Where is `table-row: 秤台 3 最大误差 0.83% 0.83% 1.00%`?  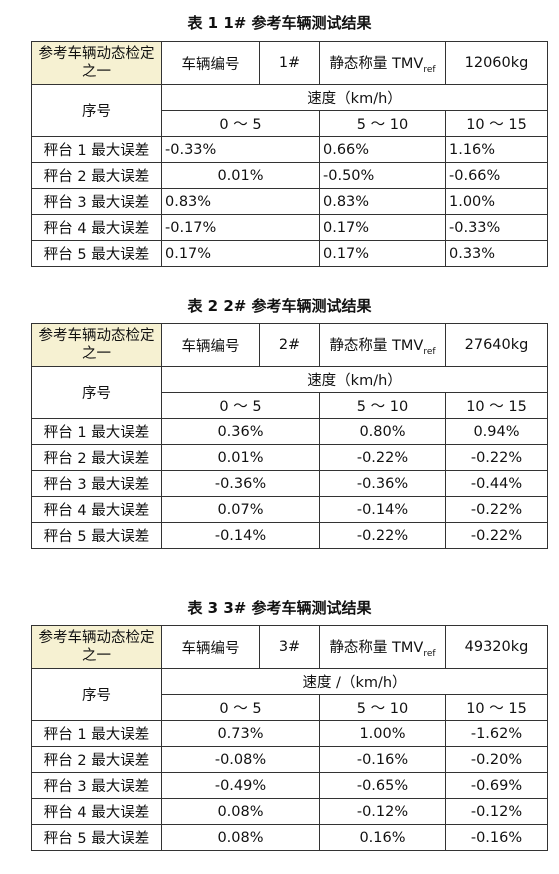
table-row: 秤台 3 最大误差 0.83% 0.83% 1.00% is located at coordinates (289, 201).